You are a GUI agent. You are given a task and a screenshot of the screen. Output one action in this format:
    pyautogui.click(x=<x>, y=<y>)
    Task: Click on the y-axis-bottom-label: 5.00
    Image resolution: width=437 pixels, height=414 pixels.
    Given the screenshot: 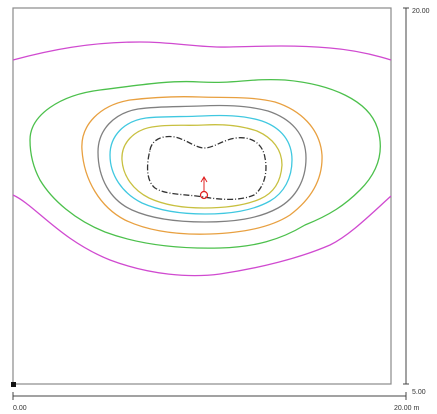 What is the action you would take?
    pyautogui.click(x=419, y=392)
    